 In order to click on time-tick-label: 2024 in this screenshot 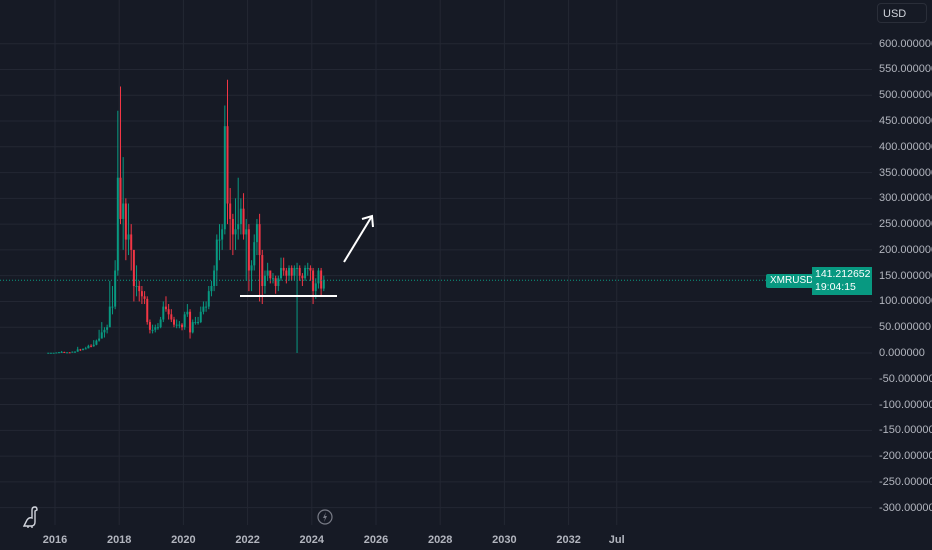, I will do `click(312, 540)`.